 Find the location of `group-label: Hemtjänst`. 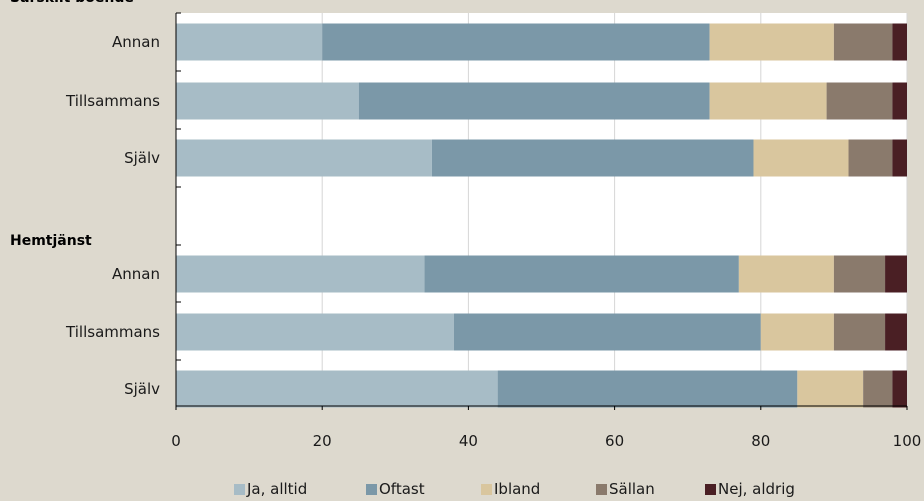

group-label: Hemtjänst is located at coordinates (51, 241).